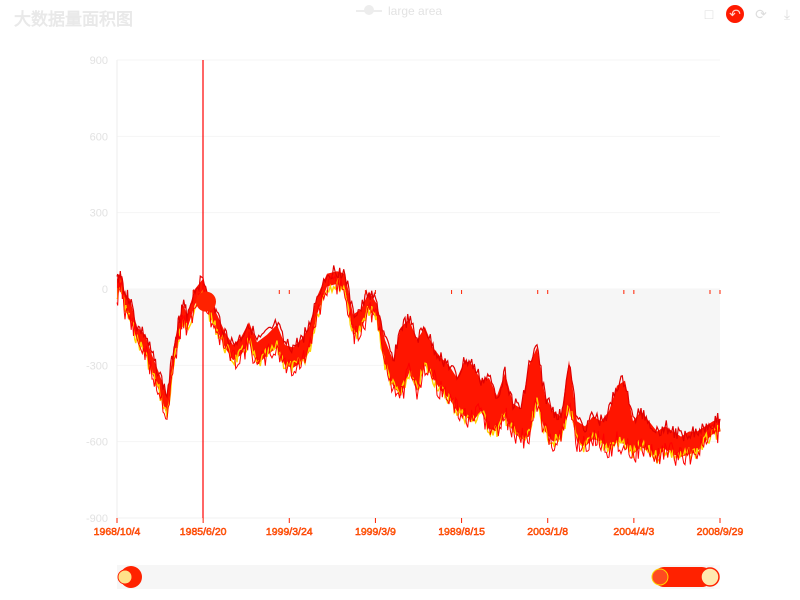 The width and height of the screenshot is (800, 600). I want to click on y-tick-label: -600, so click(97, 443).